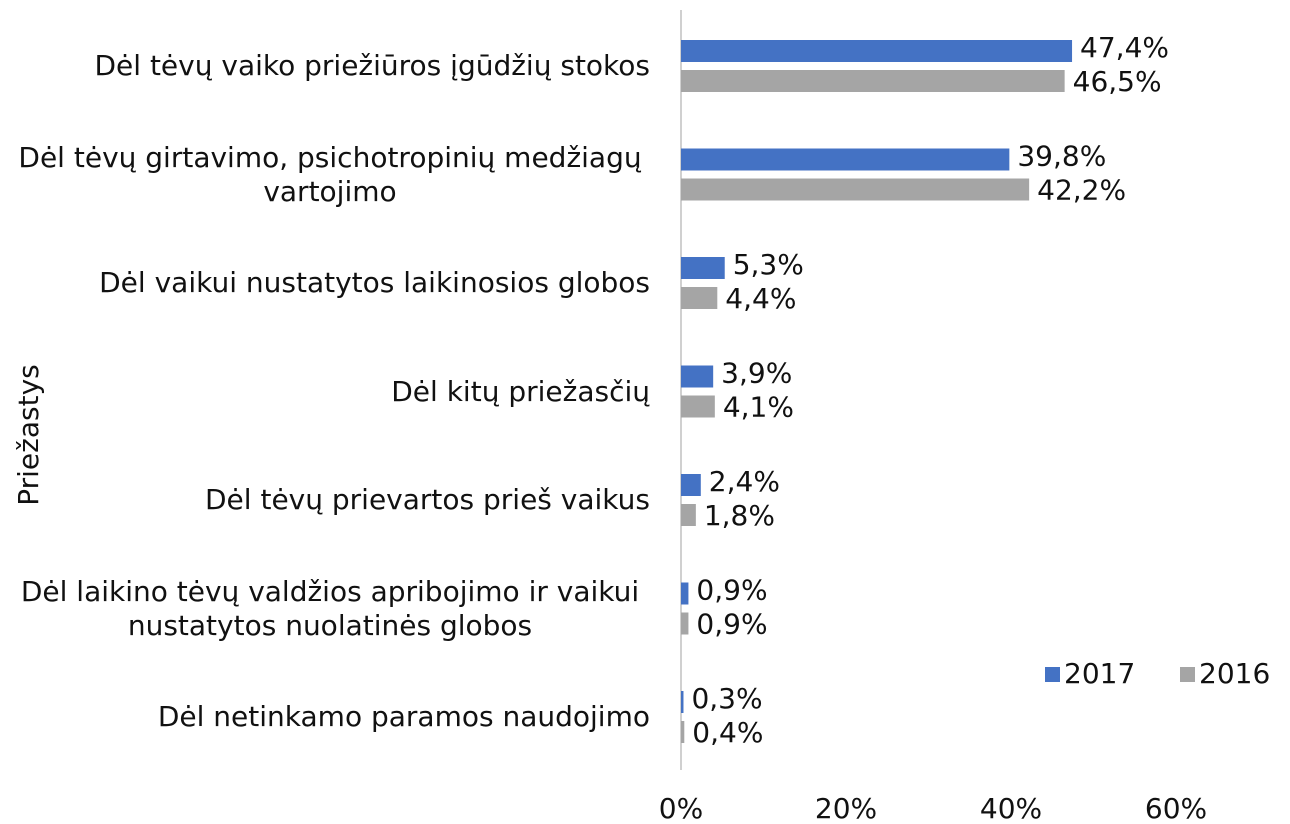 This screenshot has width=1290, height=824. I want to click on legend-label: 2017, so click(1099, 673).